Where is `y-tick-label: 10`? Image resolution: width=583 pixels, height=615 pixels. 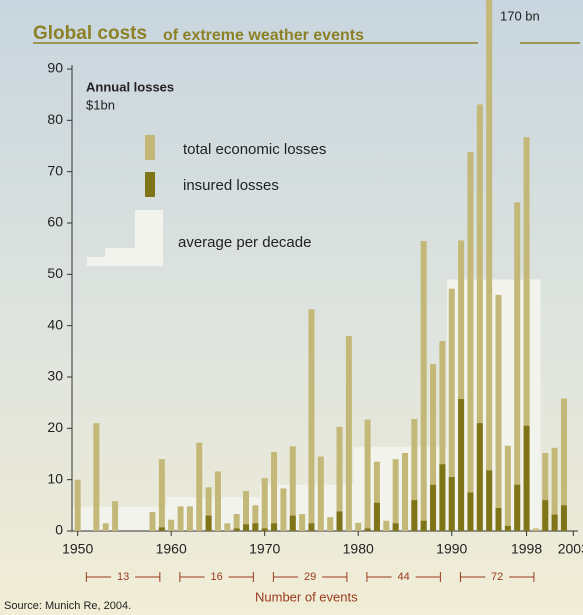
y-tick-label: 10 is located at coordinates (55, 478).